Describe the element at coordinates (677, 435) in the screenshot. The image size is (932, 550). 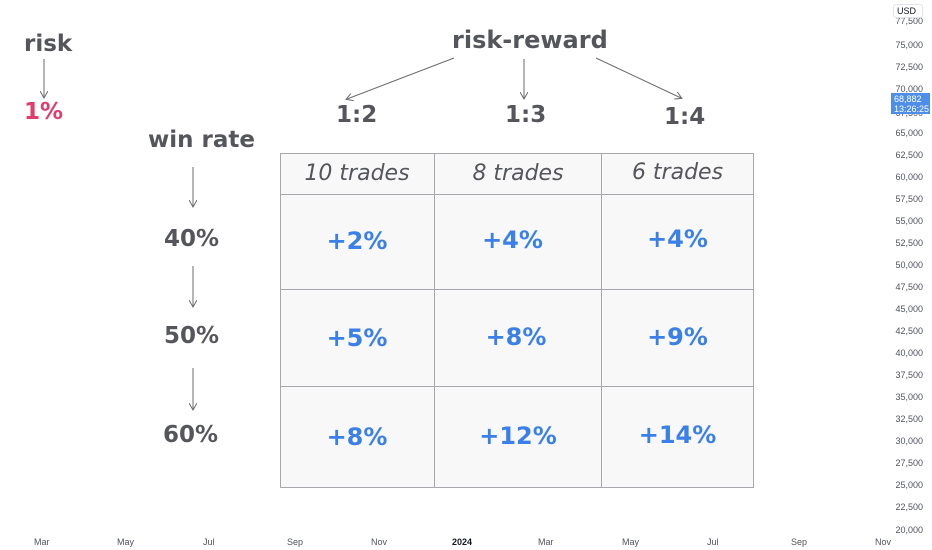
I see `result-cell: +14%` at that location.